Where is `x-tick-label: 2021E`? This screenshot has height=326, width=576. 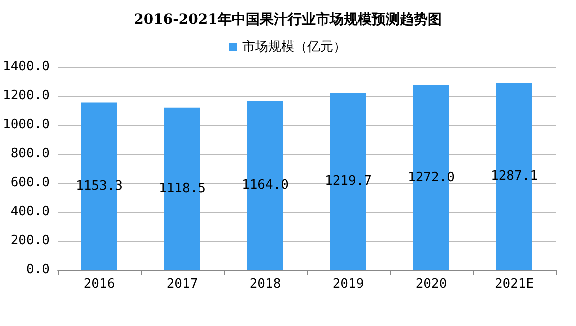
x-tick-label: 2021E is located at coordinates (514, 284).